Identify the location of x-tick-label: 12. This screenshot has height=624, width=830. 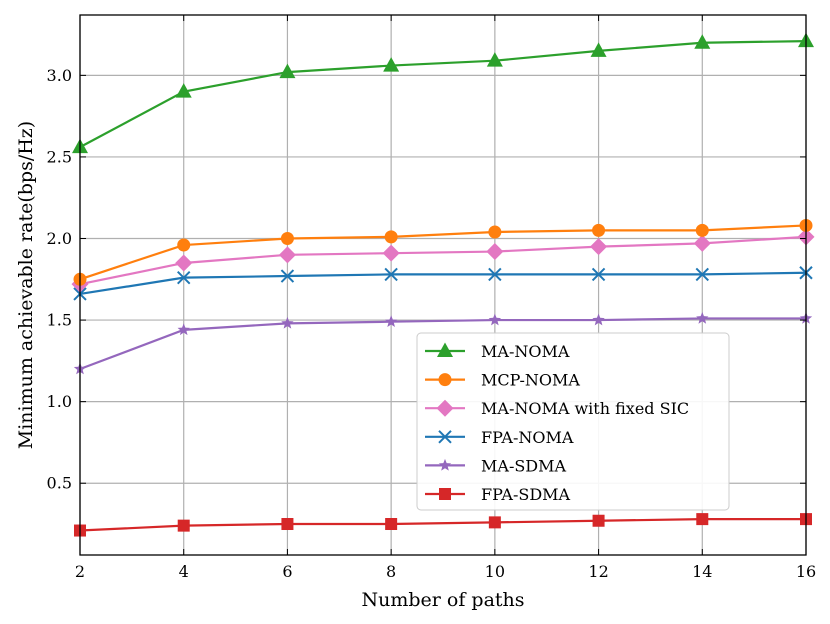
(598, 571).